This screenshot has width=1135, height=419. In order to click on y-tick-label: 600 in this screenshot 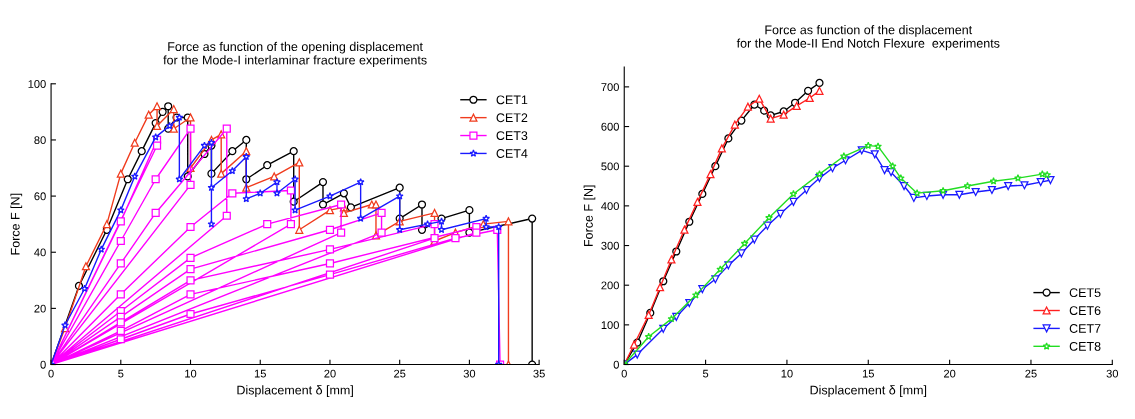, I will do `click(610, 126)`.